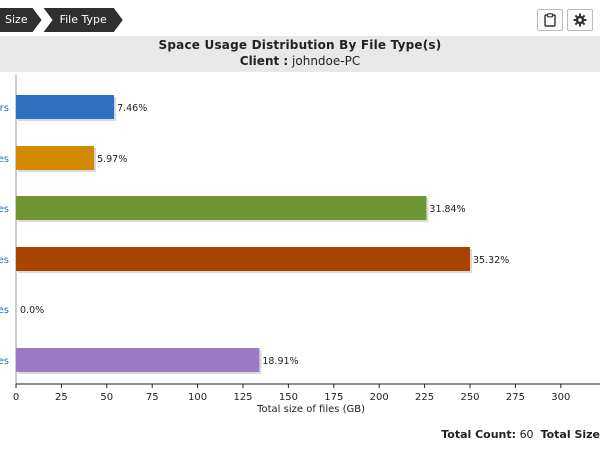  Describe the element at coordinates (16, 397) in the screenshot. I see `x-tick-label: 0` at that location.